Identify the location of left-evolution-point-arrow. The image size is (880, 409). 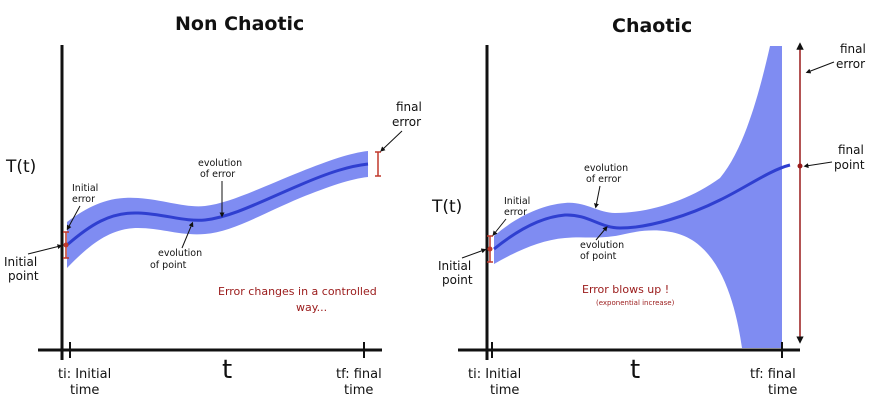
(187, 235).